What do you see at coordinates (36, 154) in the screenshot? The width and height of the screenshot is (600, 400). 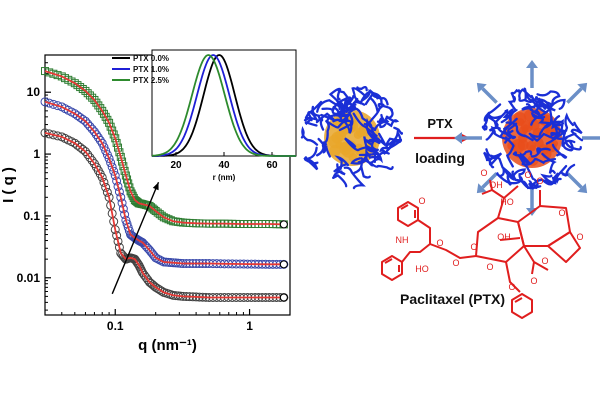 I see `y-tick-label: 1` at bounding box center [36, 154].